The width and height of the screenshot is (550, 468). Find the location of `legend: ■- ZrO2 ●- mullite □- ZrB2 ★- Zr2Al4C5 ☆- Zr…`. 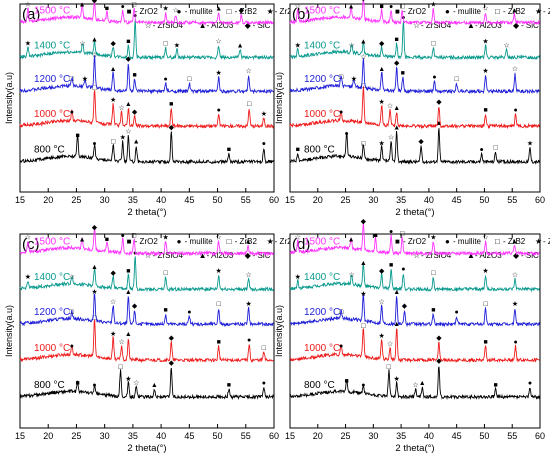

legend: ■- ZrO2 ●- mullite □- ZrB2 ★- Zr2Al4C5 ☆- Zr… is located at coordinates (472, 248).